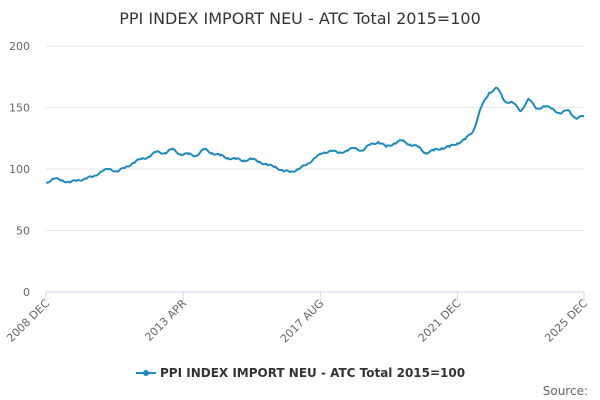 The width and height of the screenshot is (600, 400). What do you see at coordinates (26, 292) in the screenshot?
I see `y-tick-label: 0` at bounding box center [26, 292].